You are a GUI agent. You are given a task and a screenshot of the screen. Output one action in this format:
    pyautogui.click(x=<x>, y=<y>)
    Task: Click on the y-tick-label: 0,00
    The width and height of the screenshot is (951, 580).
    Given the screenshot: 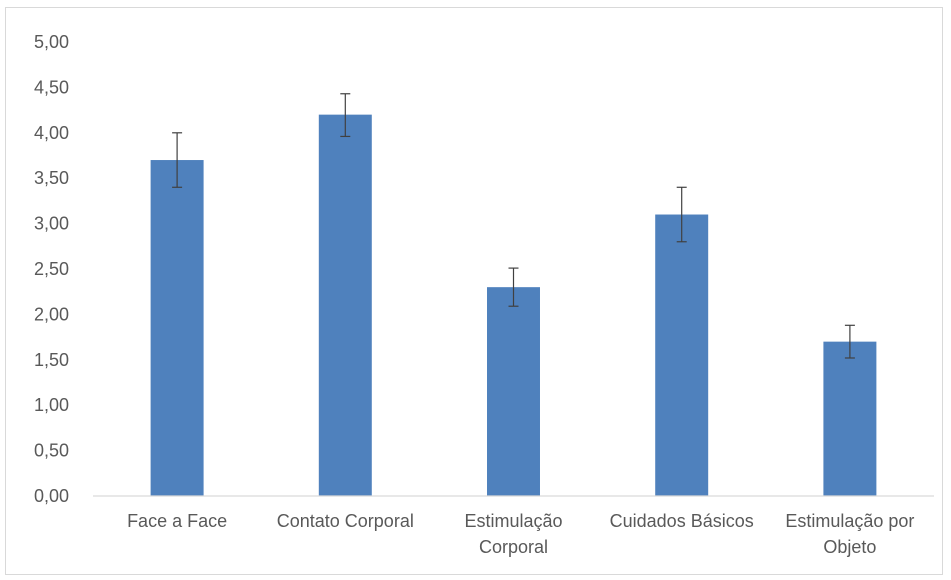 What is the action you would take?
    pyautogui.click(x=51, y=496)
    